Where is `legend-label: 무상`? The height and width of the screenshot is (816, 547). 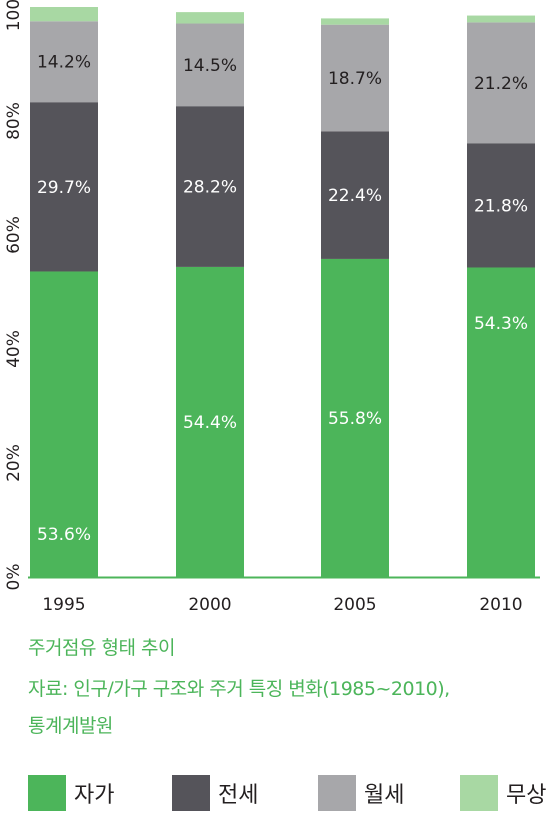
legend-label: 무상 is located at coordinates (526, 795).